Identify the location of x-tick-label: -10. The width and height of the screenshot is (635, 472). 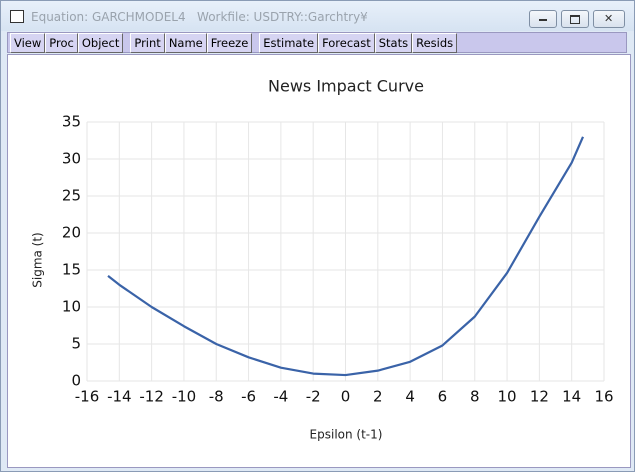
(184, 397).